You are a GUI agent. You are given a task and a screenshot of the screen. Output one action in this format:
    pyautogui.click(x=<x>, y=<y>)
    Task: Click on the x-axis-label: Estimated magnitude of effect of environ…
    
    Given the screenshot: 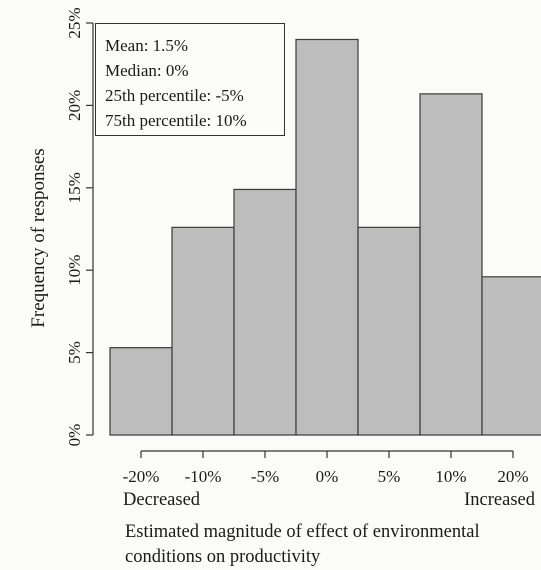 What is the action you would take?
    pyautogui.click(x=302, y=544)
    